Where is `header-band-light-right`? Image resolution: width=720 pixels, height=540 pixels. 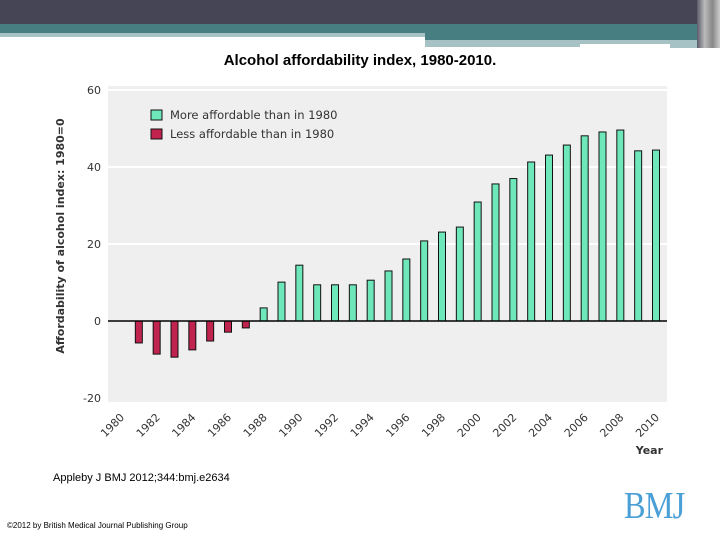 header-band-light-right is located at coordinates (547, 42).